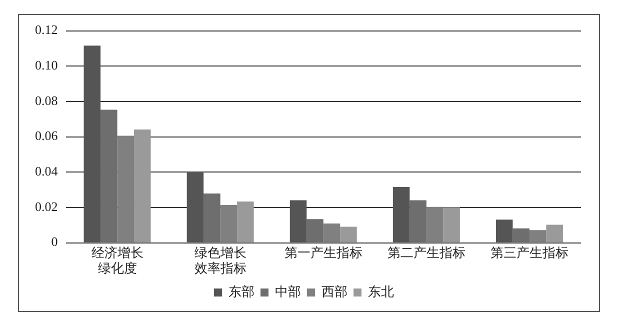 This screenshot has height=328, width=621. What do you see at coordinates (323, 252) in the screenshot?
I see `x-tick-label: 第一产生指标` at bounding box center [323, 252].